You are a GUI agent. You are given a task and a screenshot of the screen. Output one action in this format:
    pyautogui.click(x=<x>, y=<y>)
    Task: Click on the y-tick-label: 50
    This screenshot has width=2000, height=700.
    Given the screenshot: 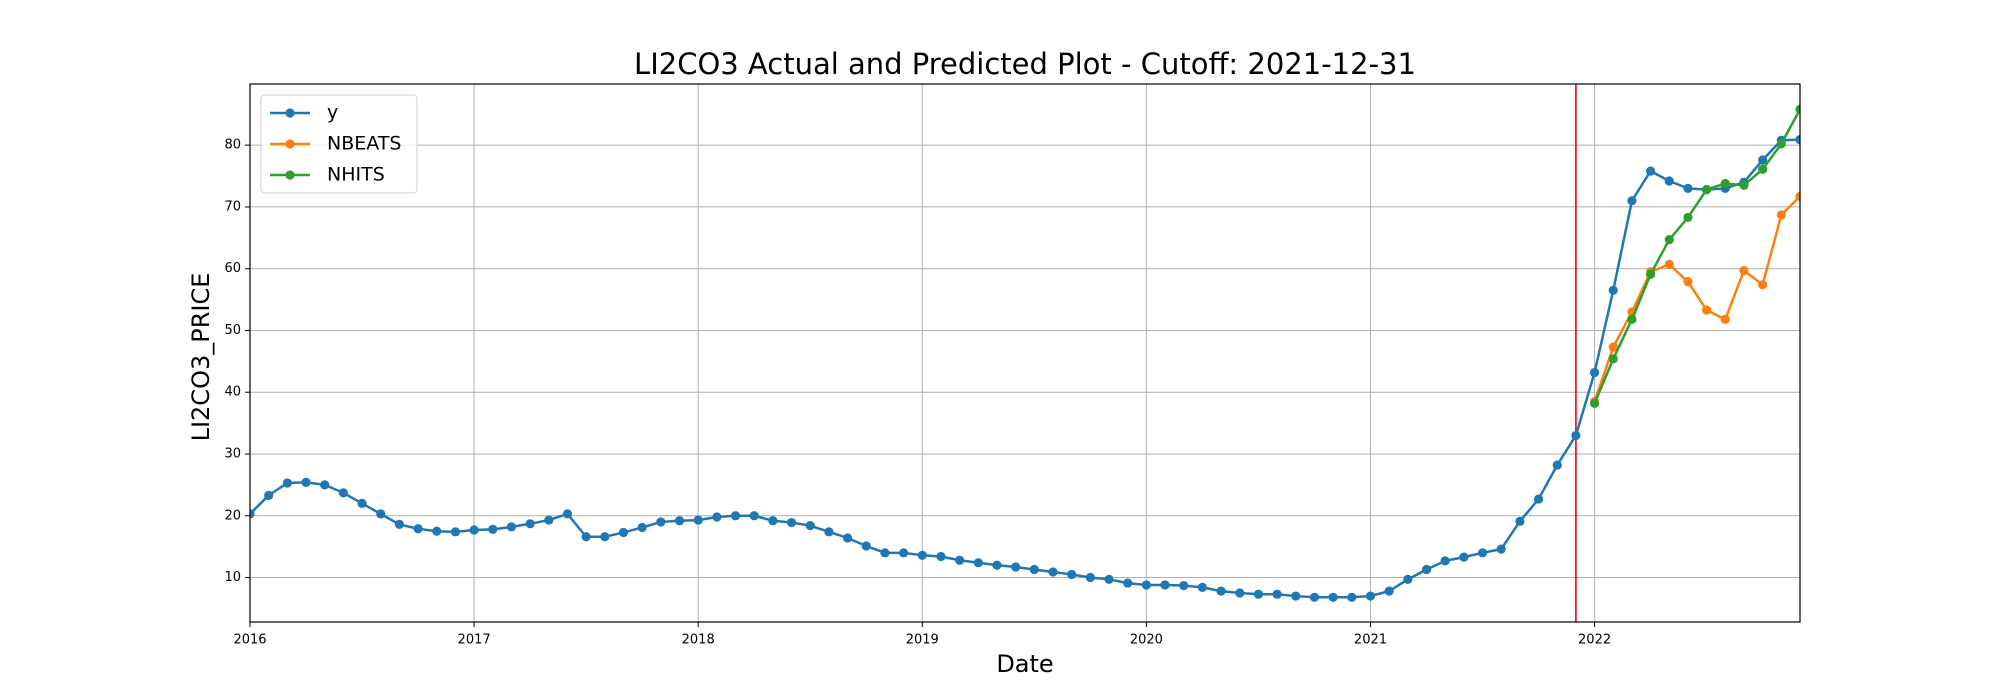 What is the action you would take?
    pyautogui.click(x=232, y=330)
    